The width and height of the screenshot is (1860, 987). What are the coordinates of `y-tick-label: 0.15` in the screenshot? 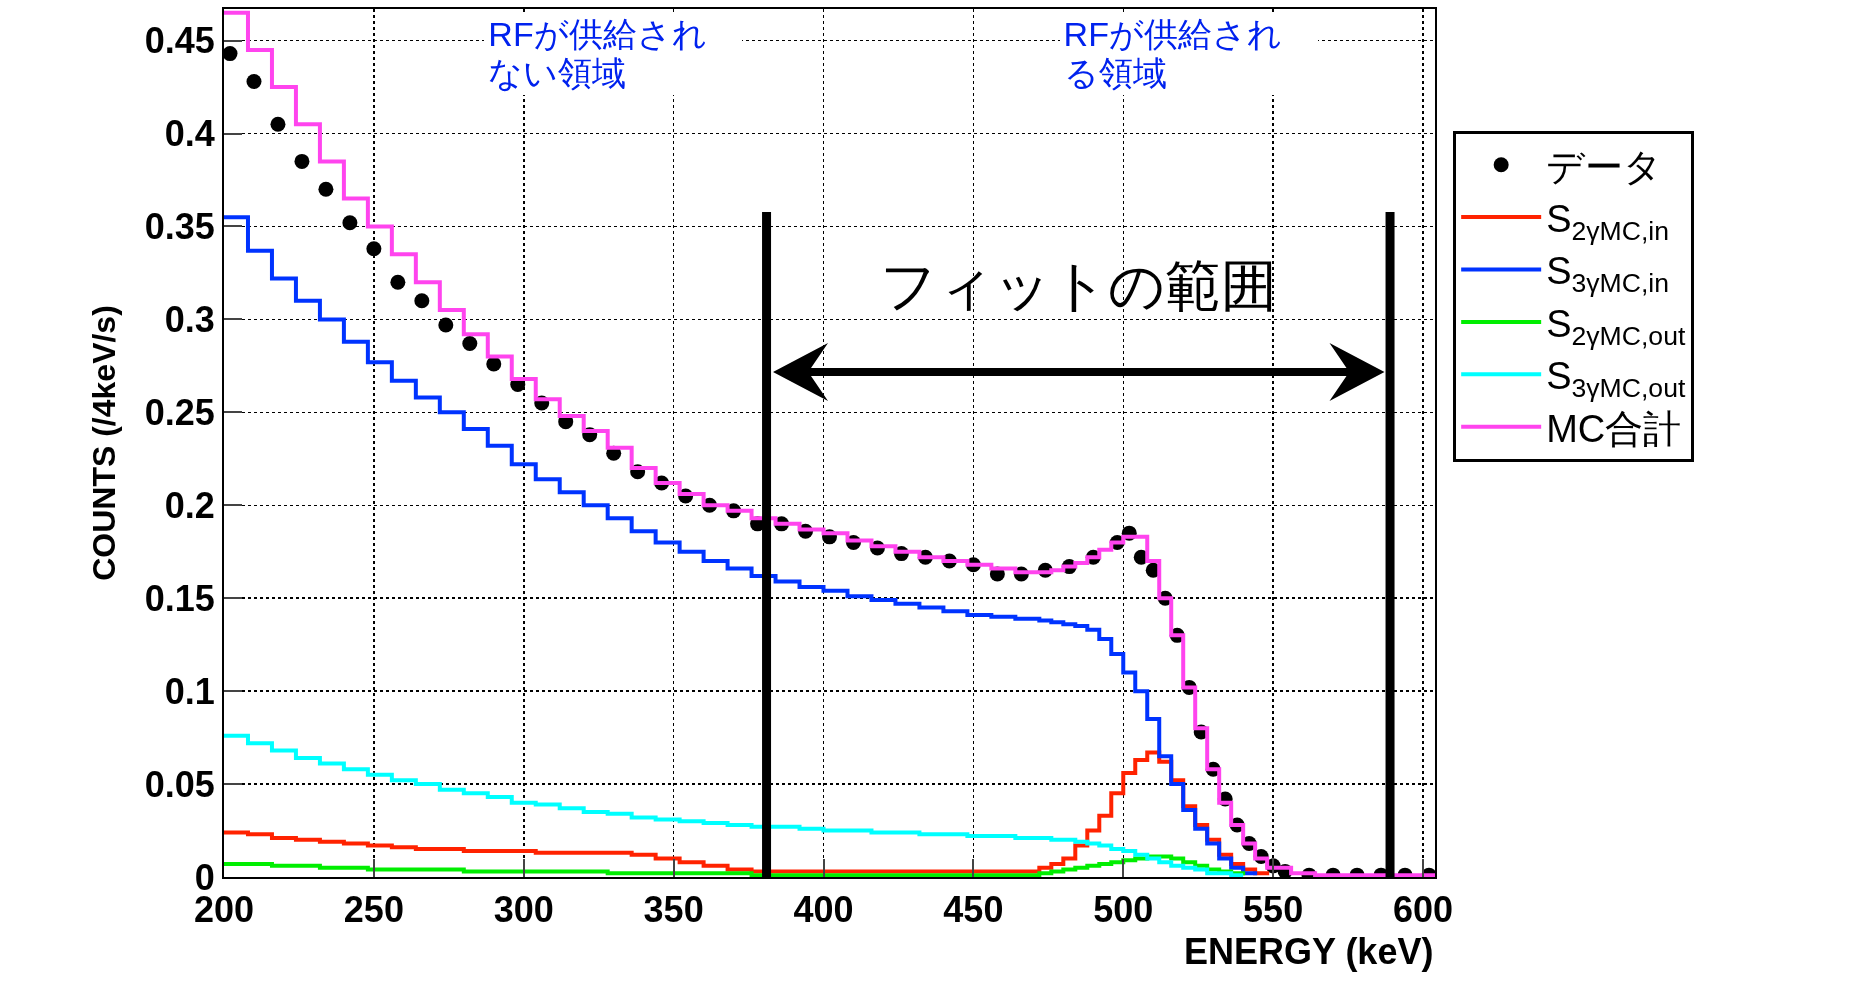 It's located at (179, 598).